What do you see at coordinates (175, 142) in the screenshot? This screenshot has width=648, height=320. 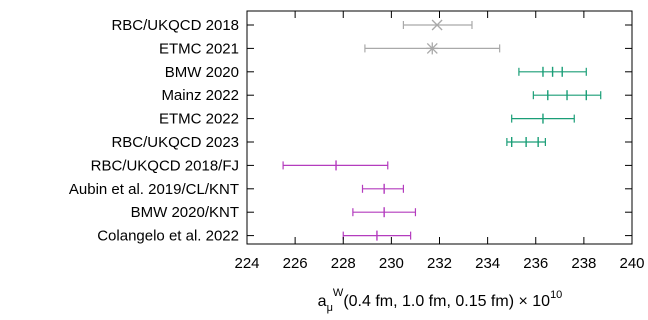 I see `y-label: RBC/UKQCD 2023` at bounding box center [175, 142].